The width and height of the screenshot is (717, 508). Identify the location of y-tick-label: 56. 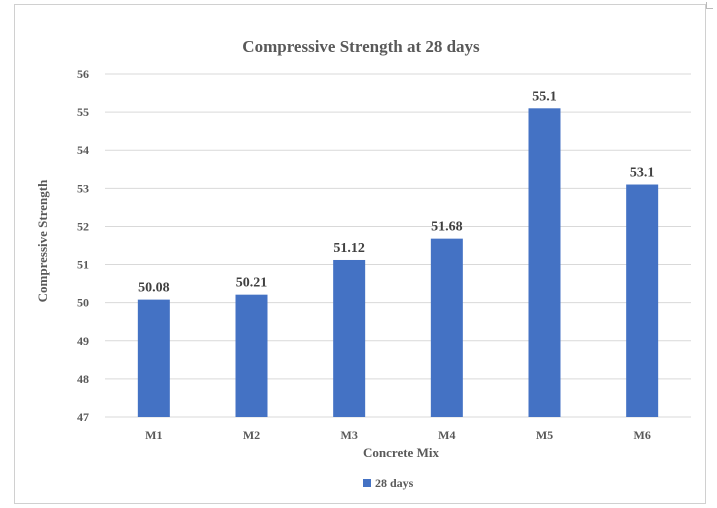
(83, 74).